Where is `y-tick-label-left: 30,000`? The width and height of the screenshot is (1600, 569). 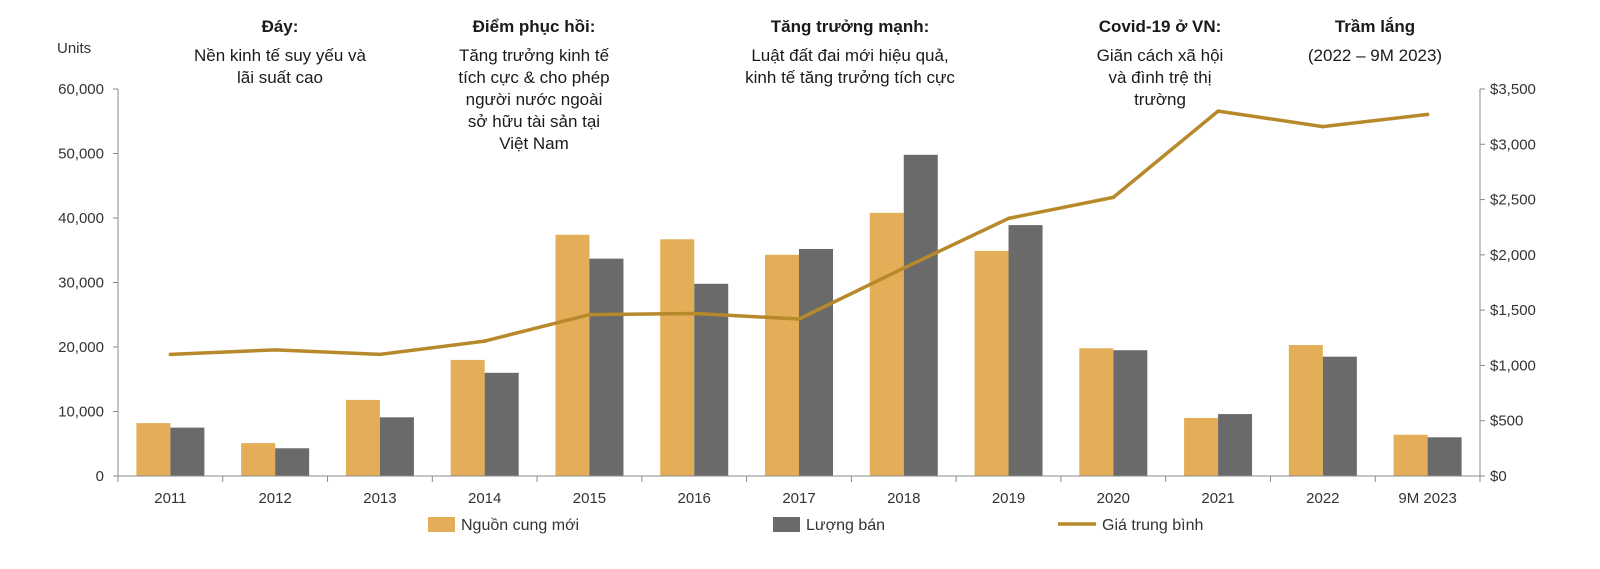 y-tick-label-left: 30,000 is located at coordinates (81, 283).